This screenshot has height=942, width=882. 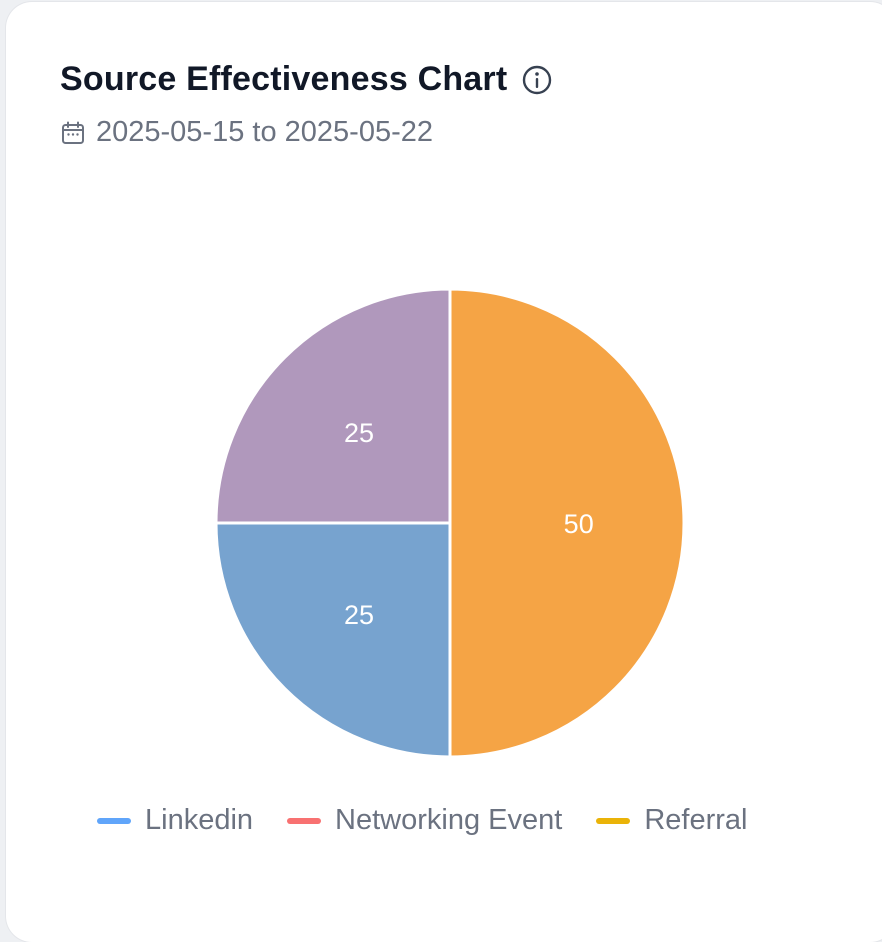 I want to click on legend-item-networking-event: Networking Event, so click(x=424, y=820).